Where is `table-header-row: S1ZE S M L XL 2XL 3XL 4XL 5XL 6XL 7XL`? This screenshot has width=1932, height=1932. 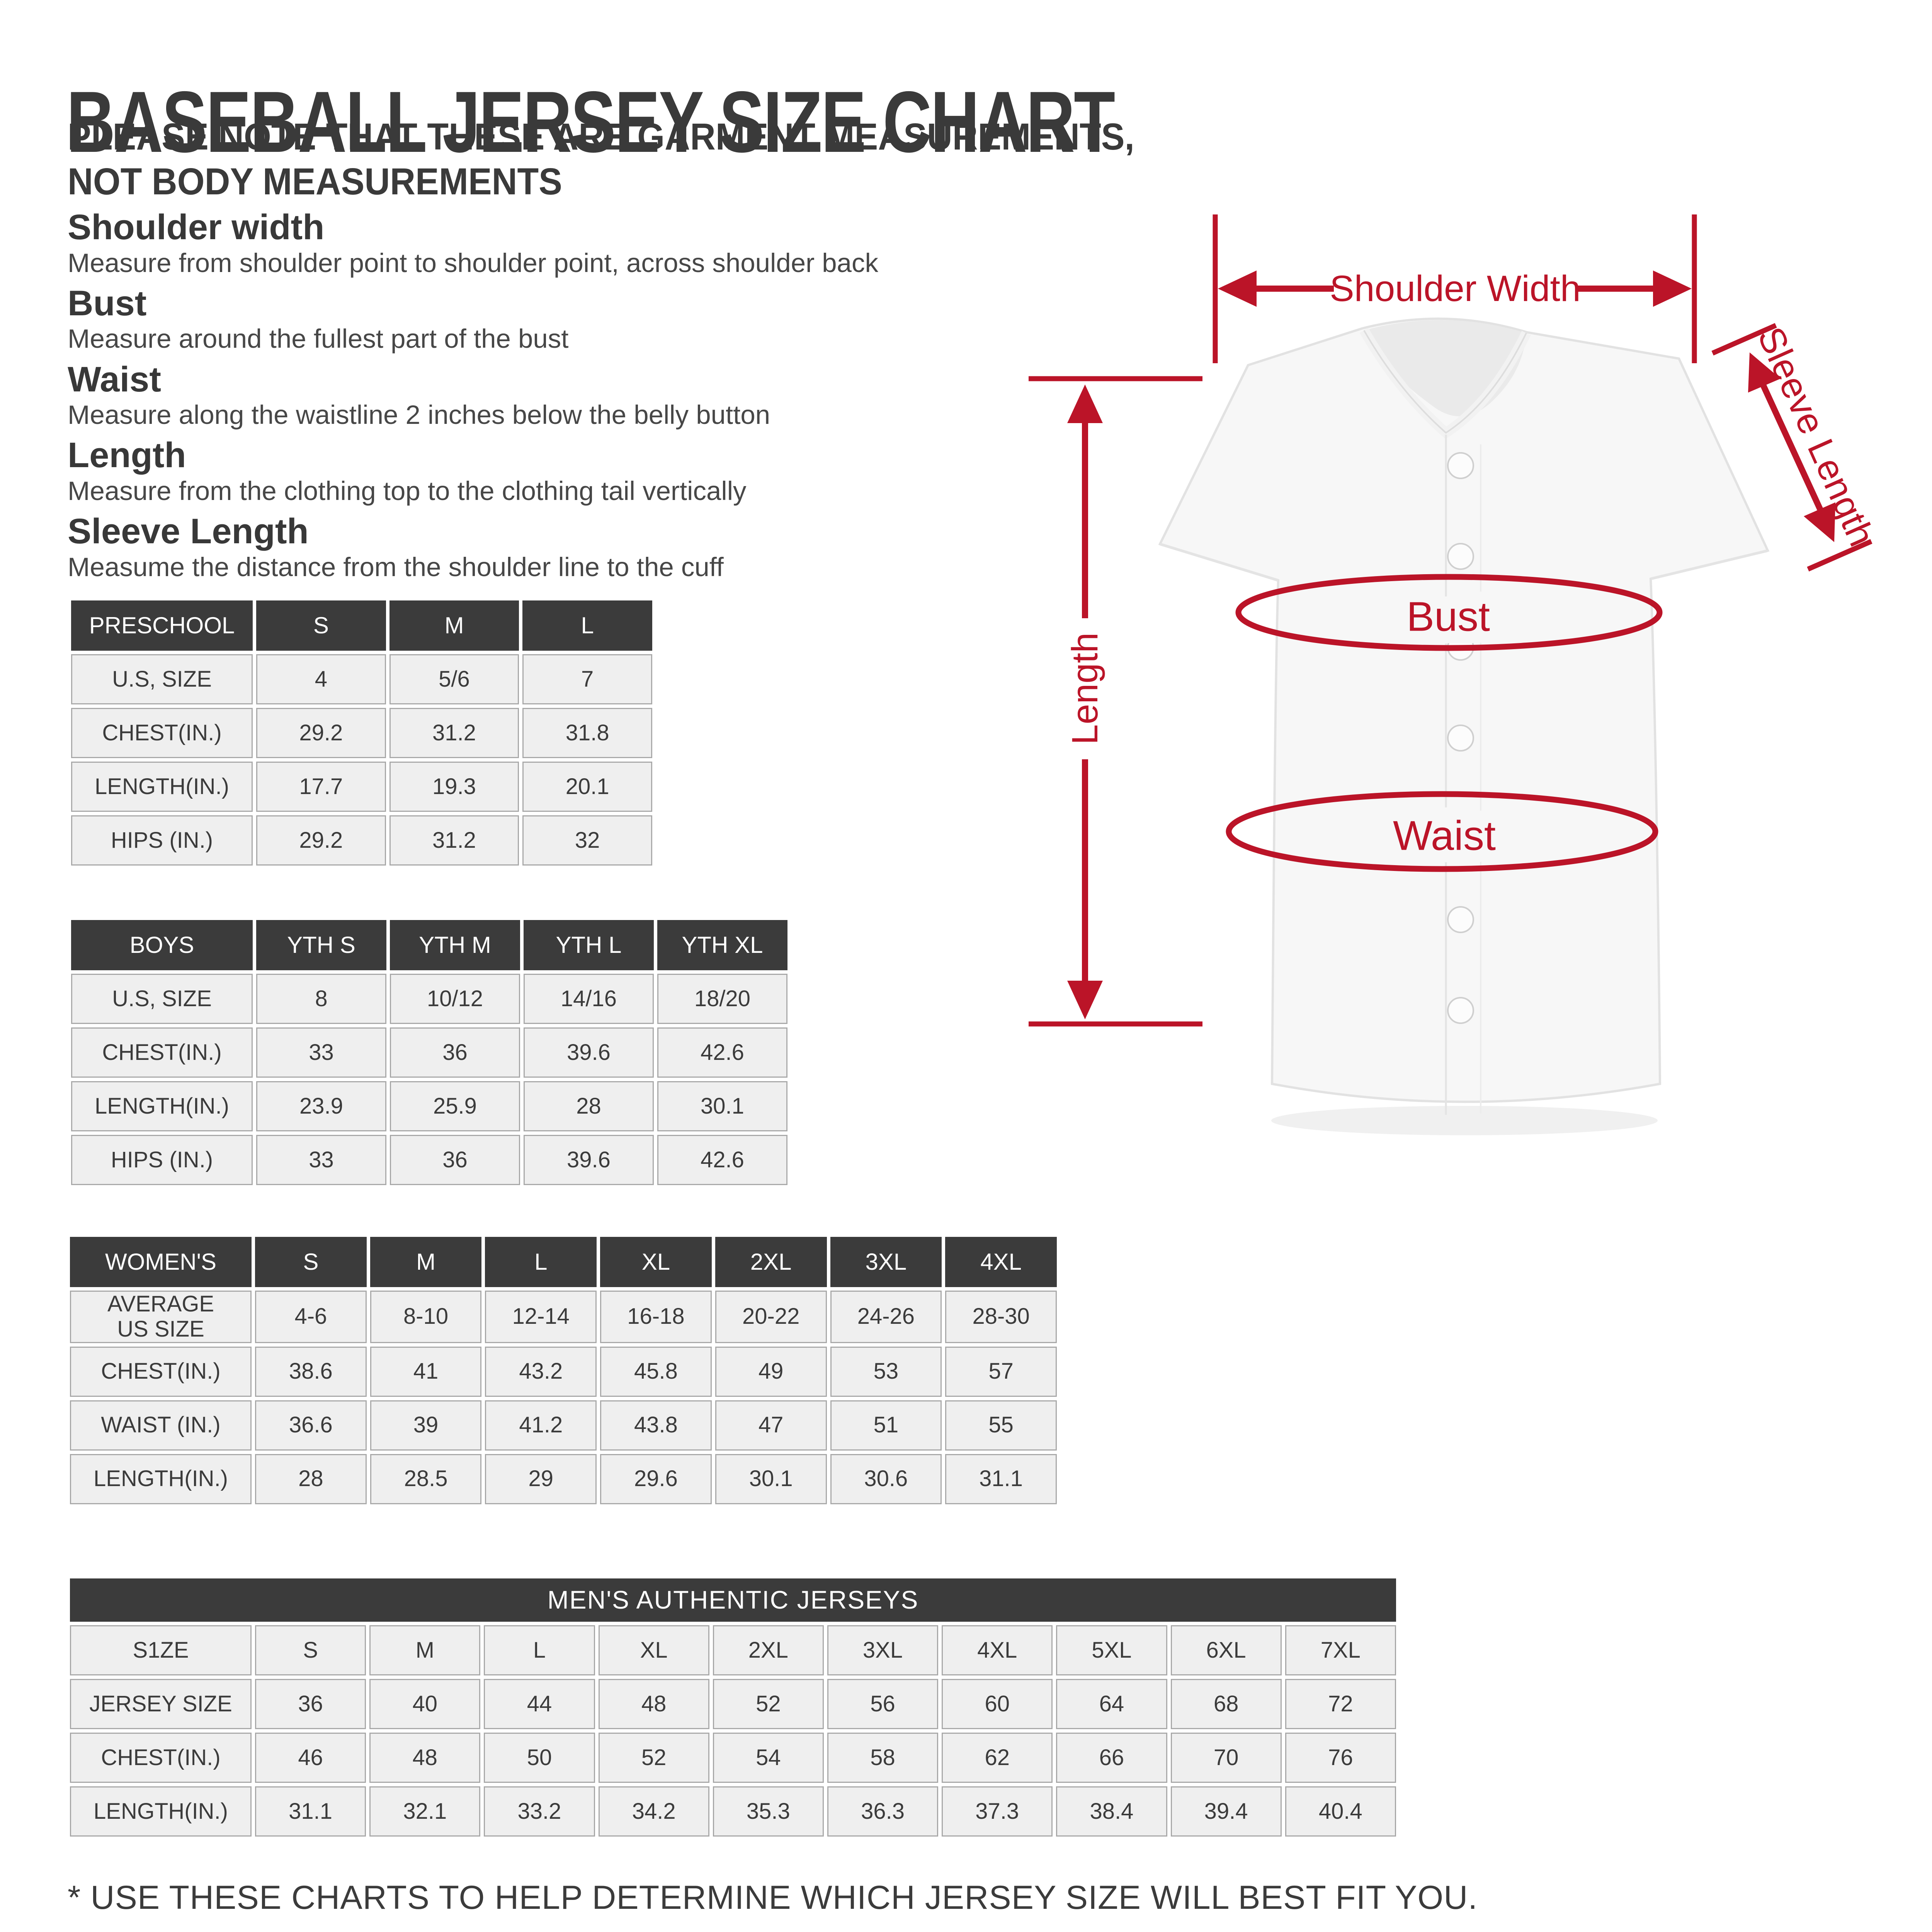
table-header-row: S1ZE S M L XL 2XL 3XL 4XL 5XL 6XL 7XL is located at coordinates (733, 1650).